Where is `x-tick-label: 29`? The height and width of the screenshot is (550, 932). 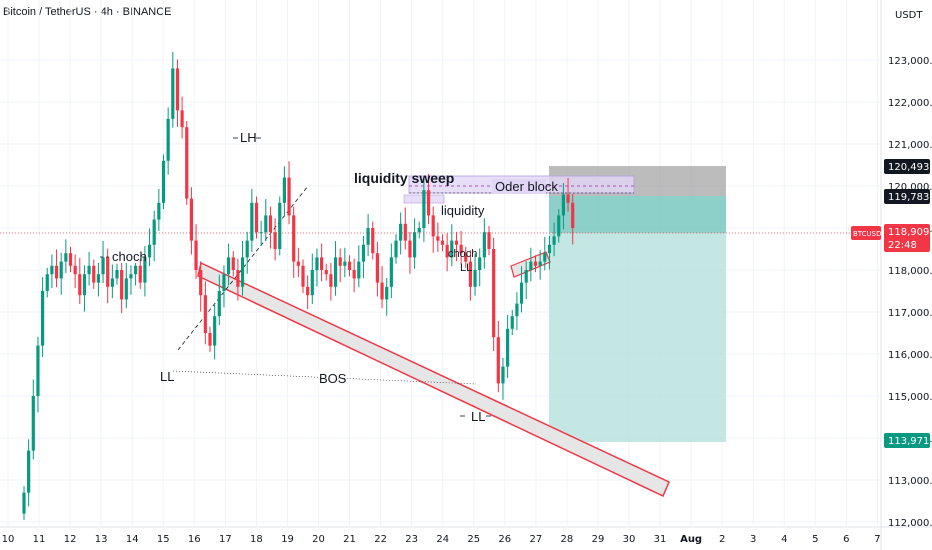 x-tick-label: 29 is located at coordinates (598, 539).